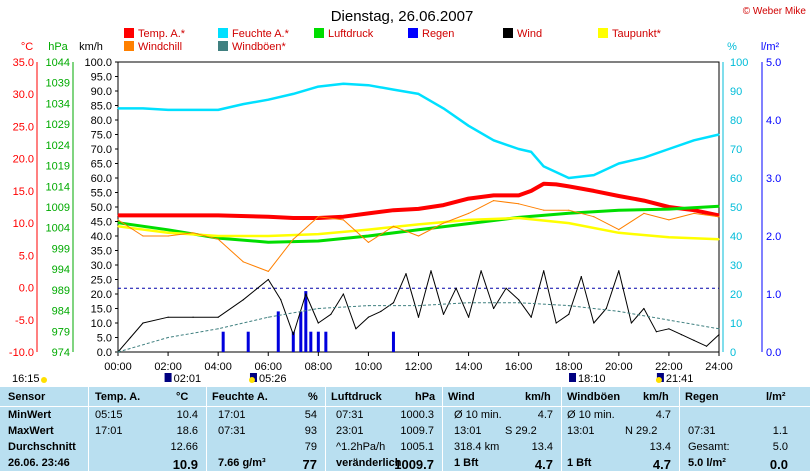 The height and width of the screenshot is (472, 810). What do you see at coordinates (438, 34) in the screenshot?
I see `legend-label-5: Regen` at bounding box center [438, 34].